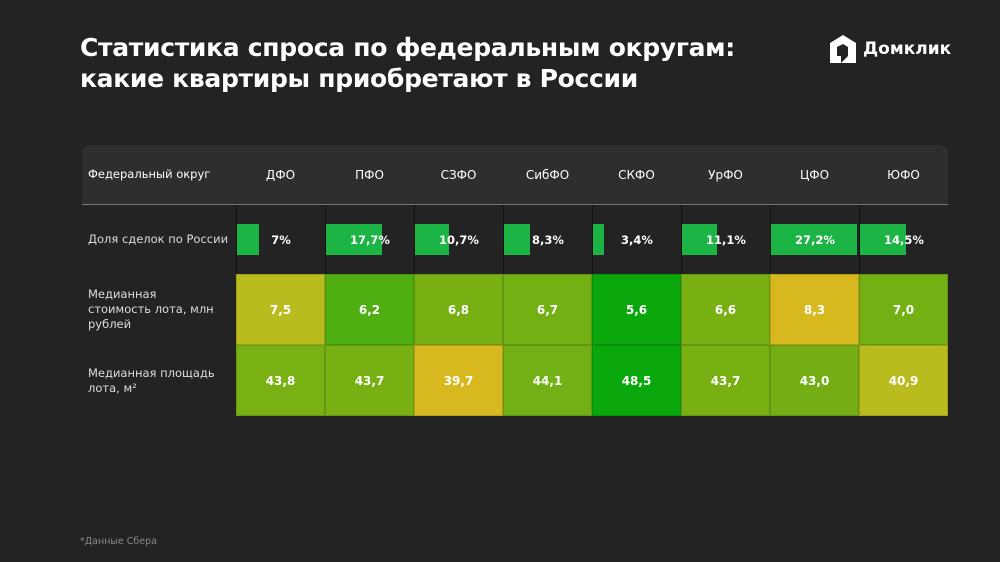 The width and height of the screenshot is (1000, 562). I want to click on share-label: 8,3%, so click(548, 239).